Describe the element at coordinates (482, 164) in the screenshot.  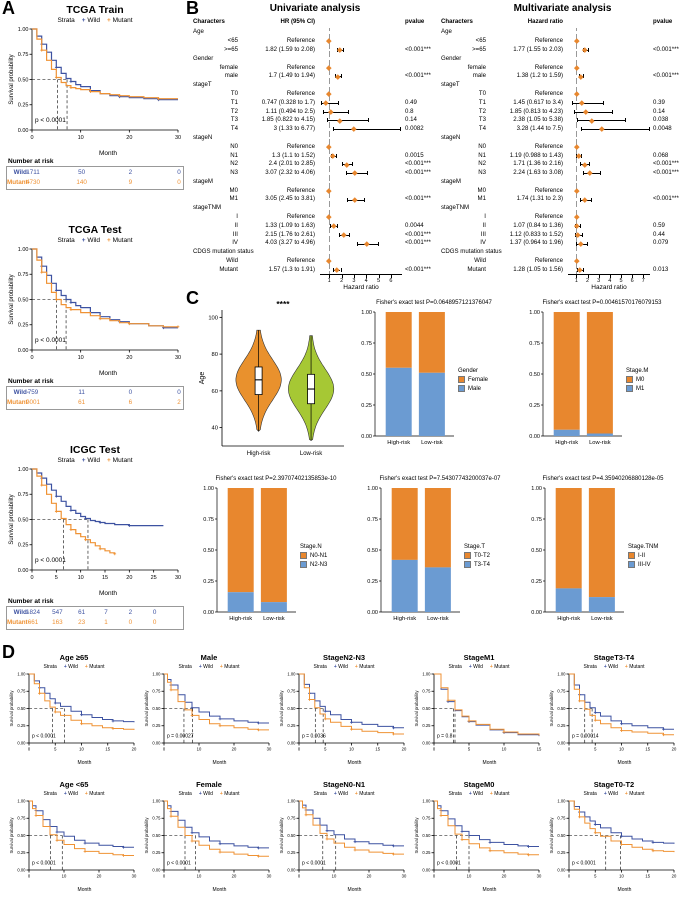
I see `forest-row-label: N2` at that location.